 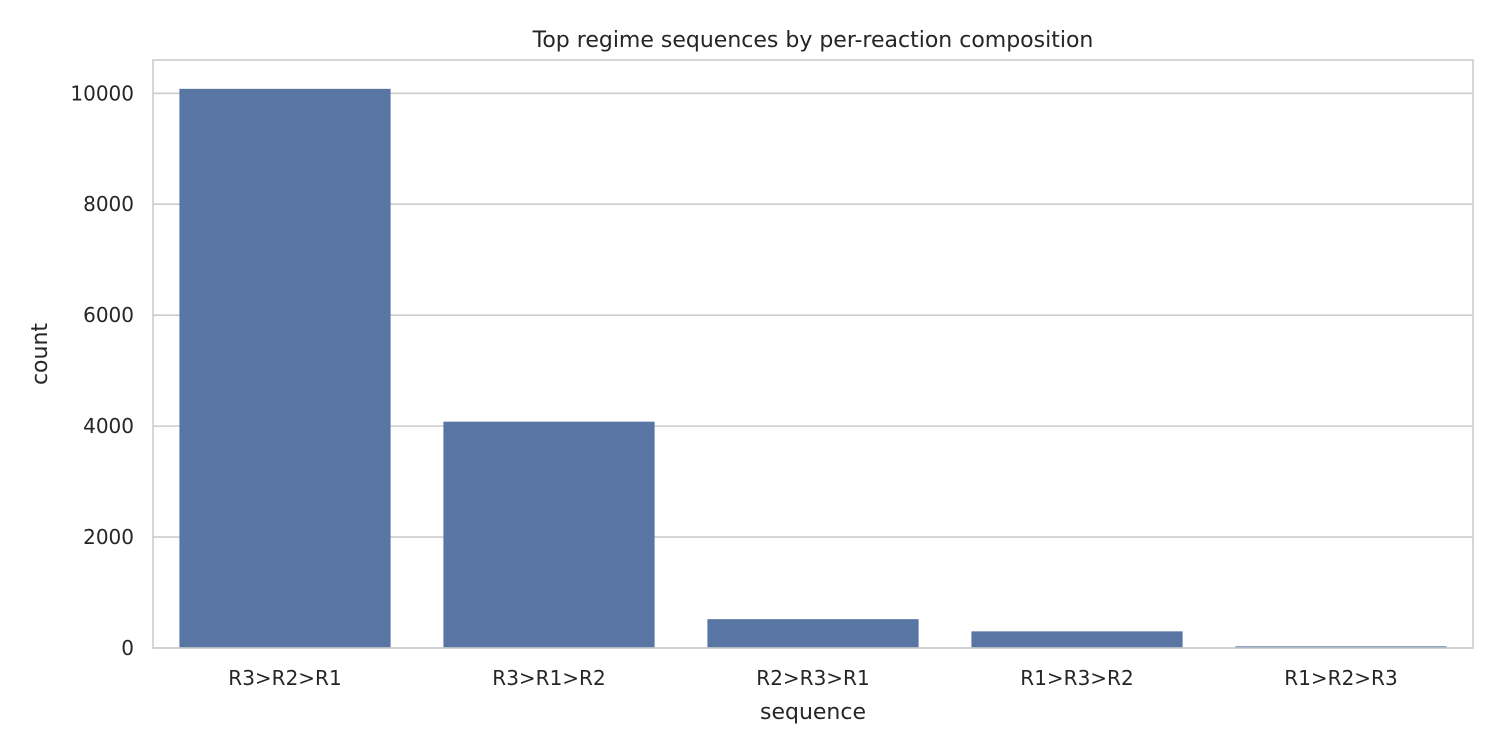 What do you see at coordinates (108, 204) in the screenshot?
I see `y-tick-label: 8000` at bounding box center [108, 204].